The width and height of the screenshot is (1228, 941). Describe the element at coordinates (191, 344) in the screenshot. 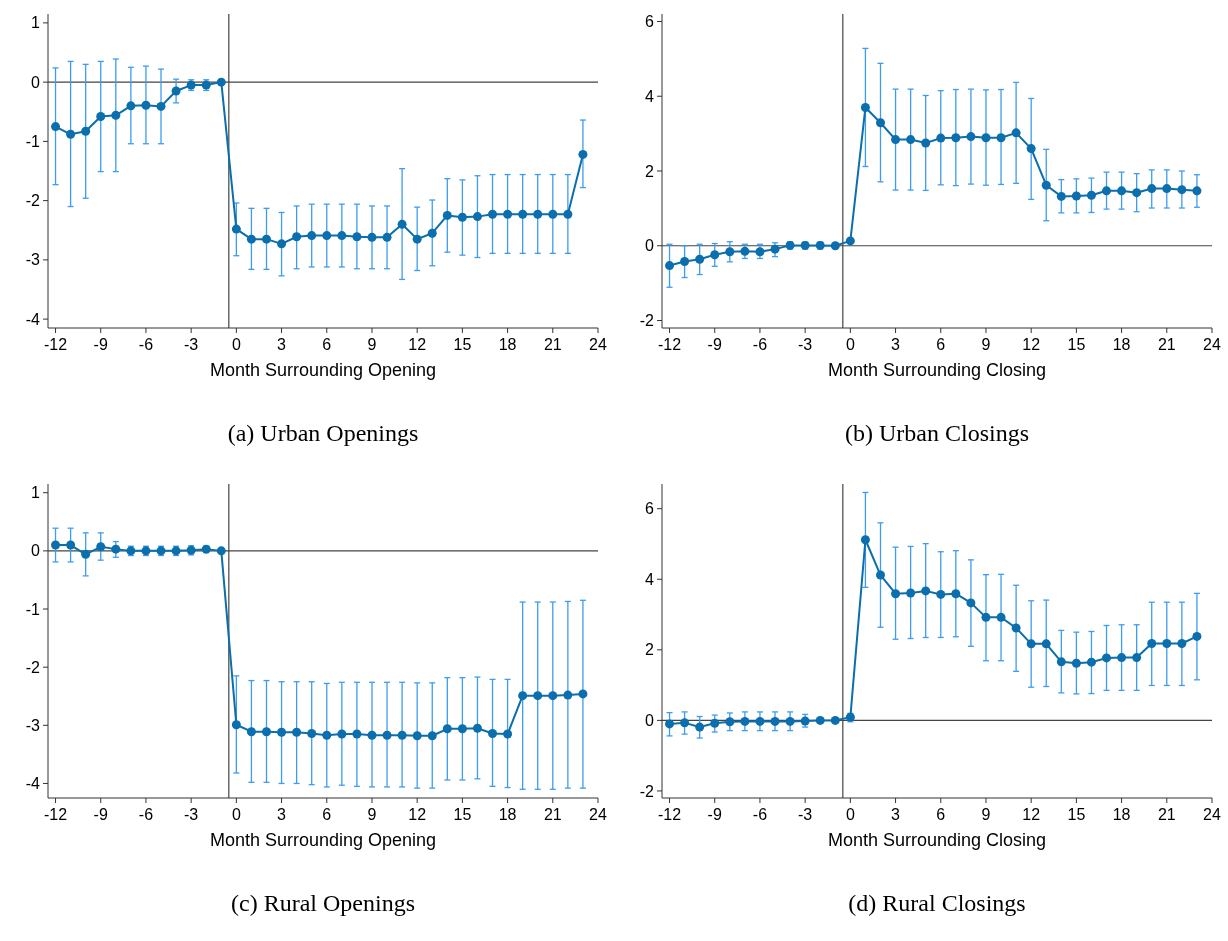

I see `x-tick-label: -3` at that location.